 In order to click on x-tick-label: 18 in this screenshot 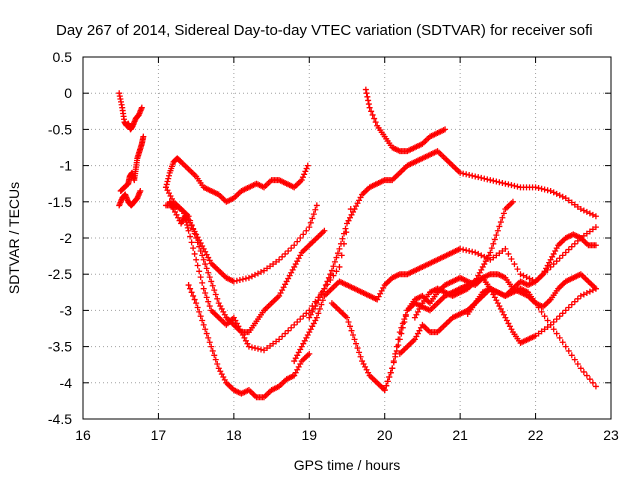, I will do `click(234, 435)`.